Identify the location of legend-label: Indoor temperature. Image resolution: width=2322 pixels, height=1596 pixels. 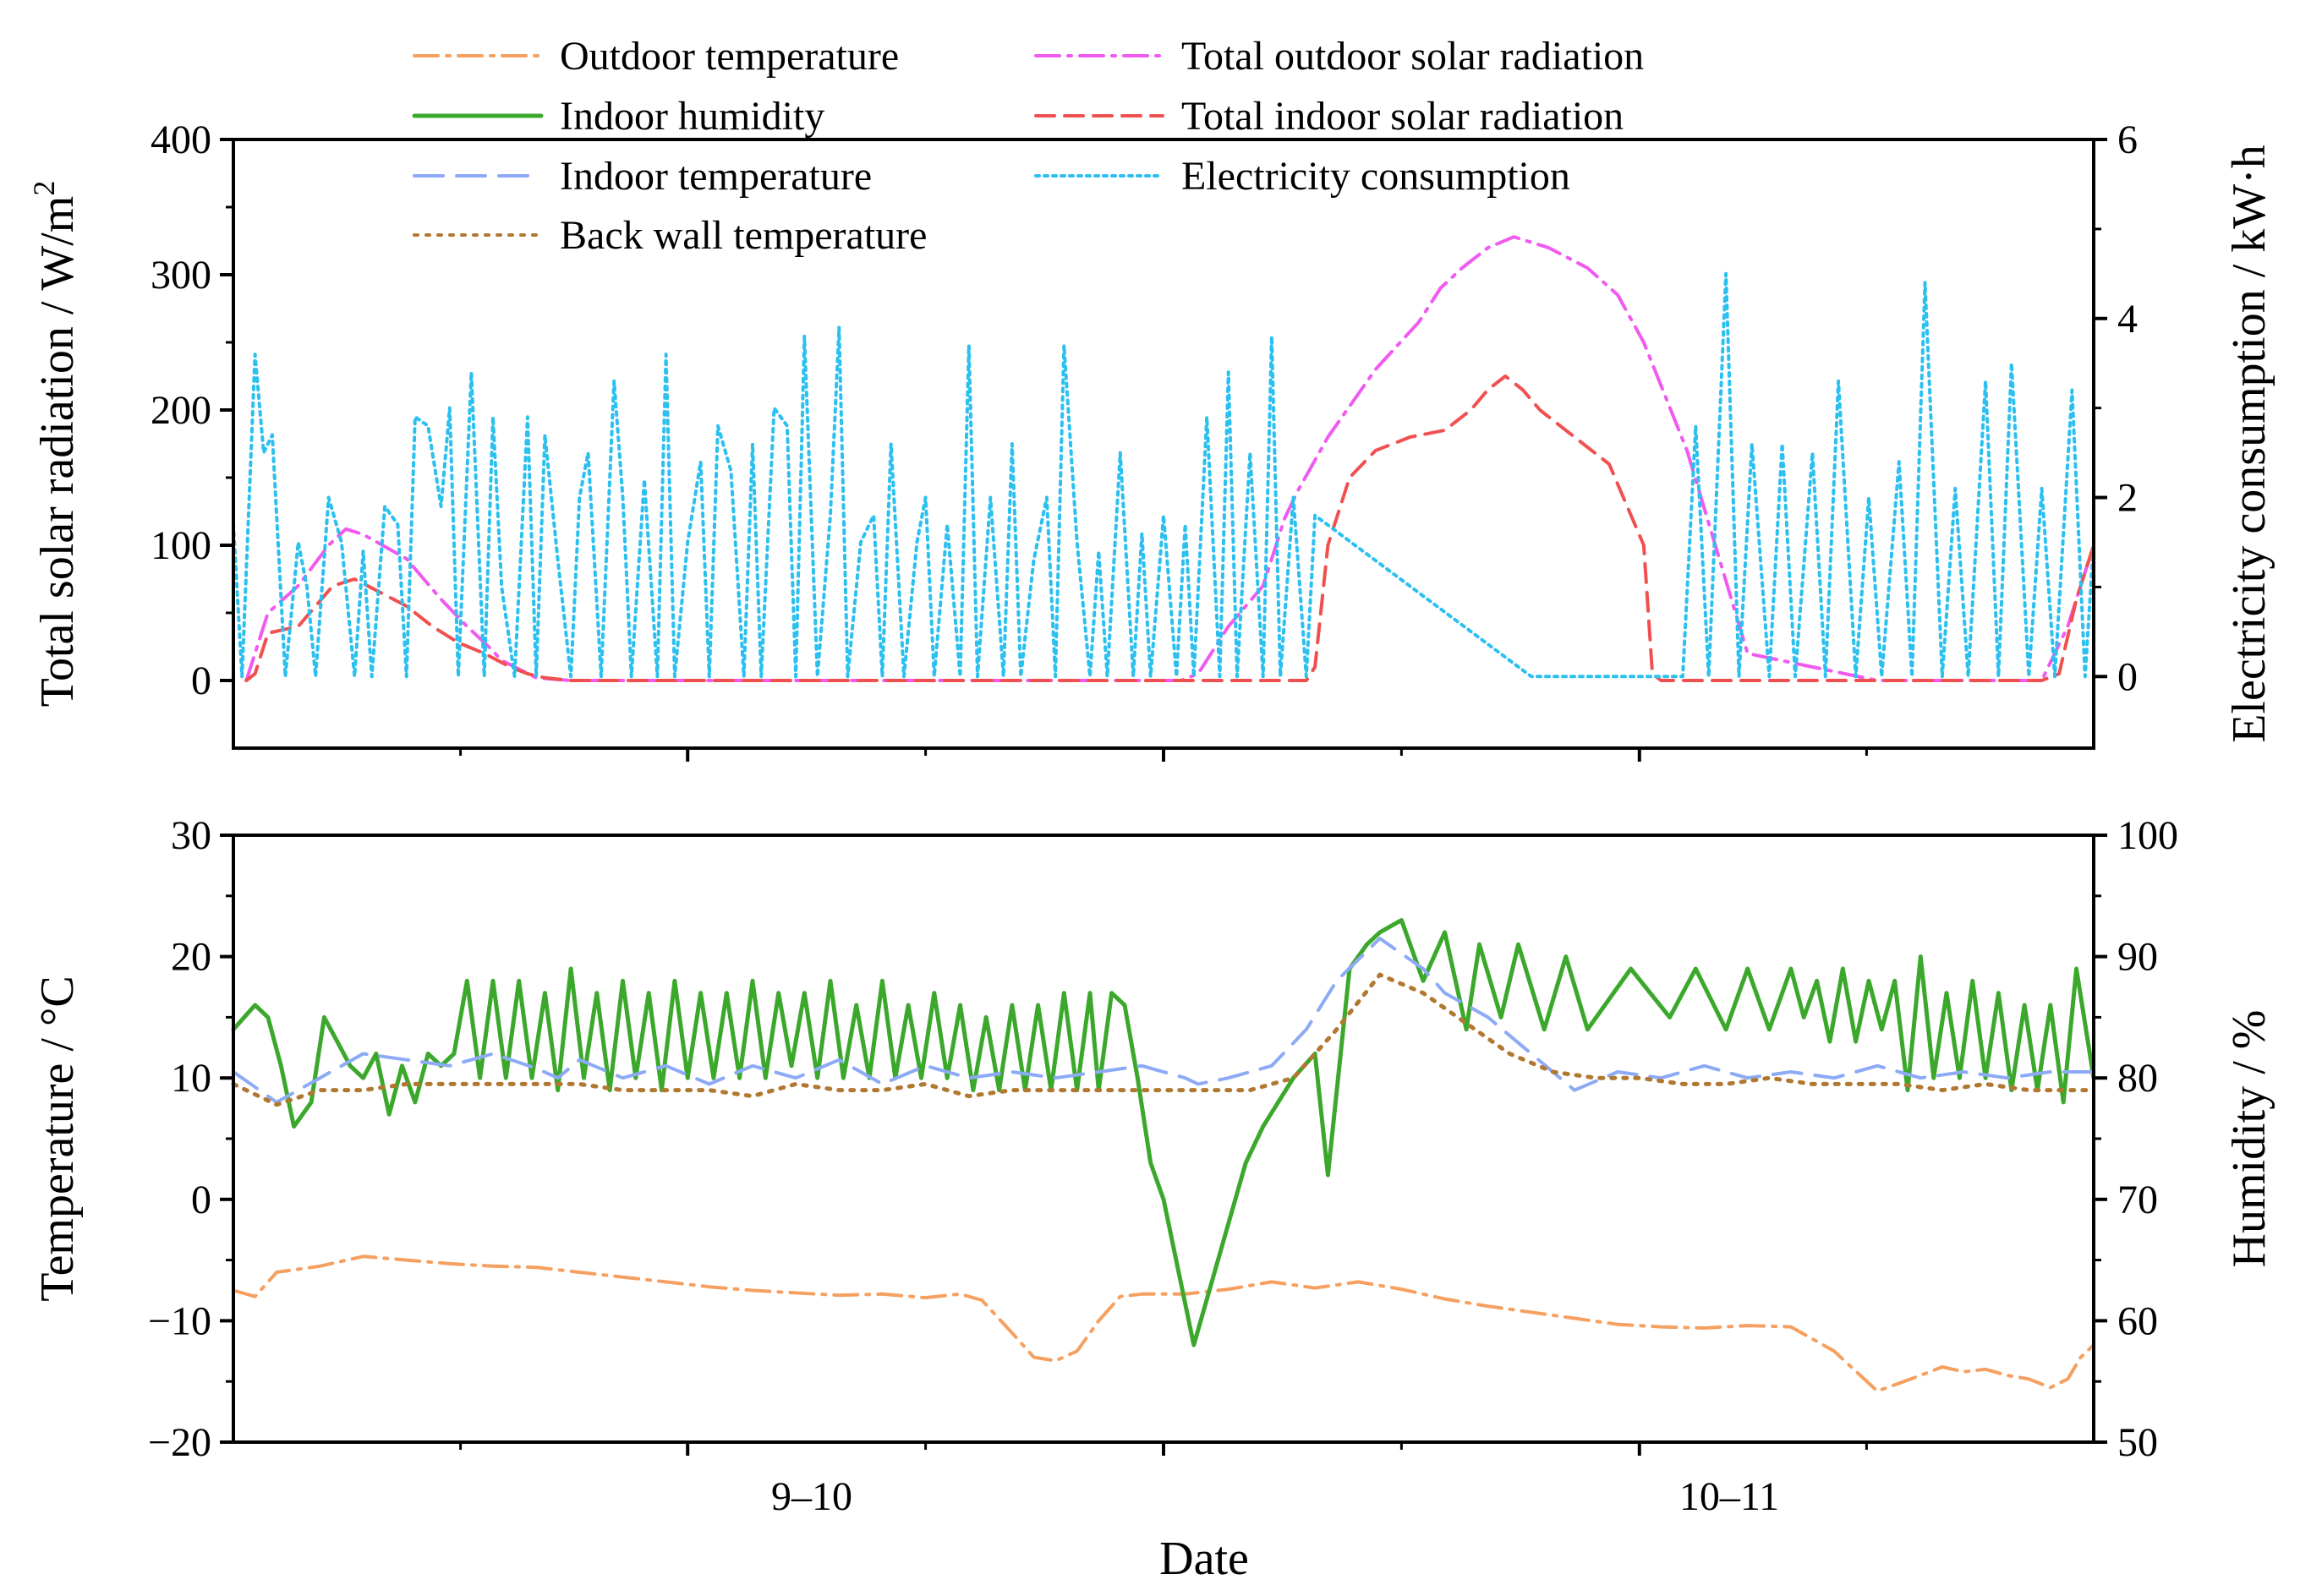
(716, 176).